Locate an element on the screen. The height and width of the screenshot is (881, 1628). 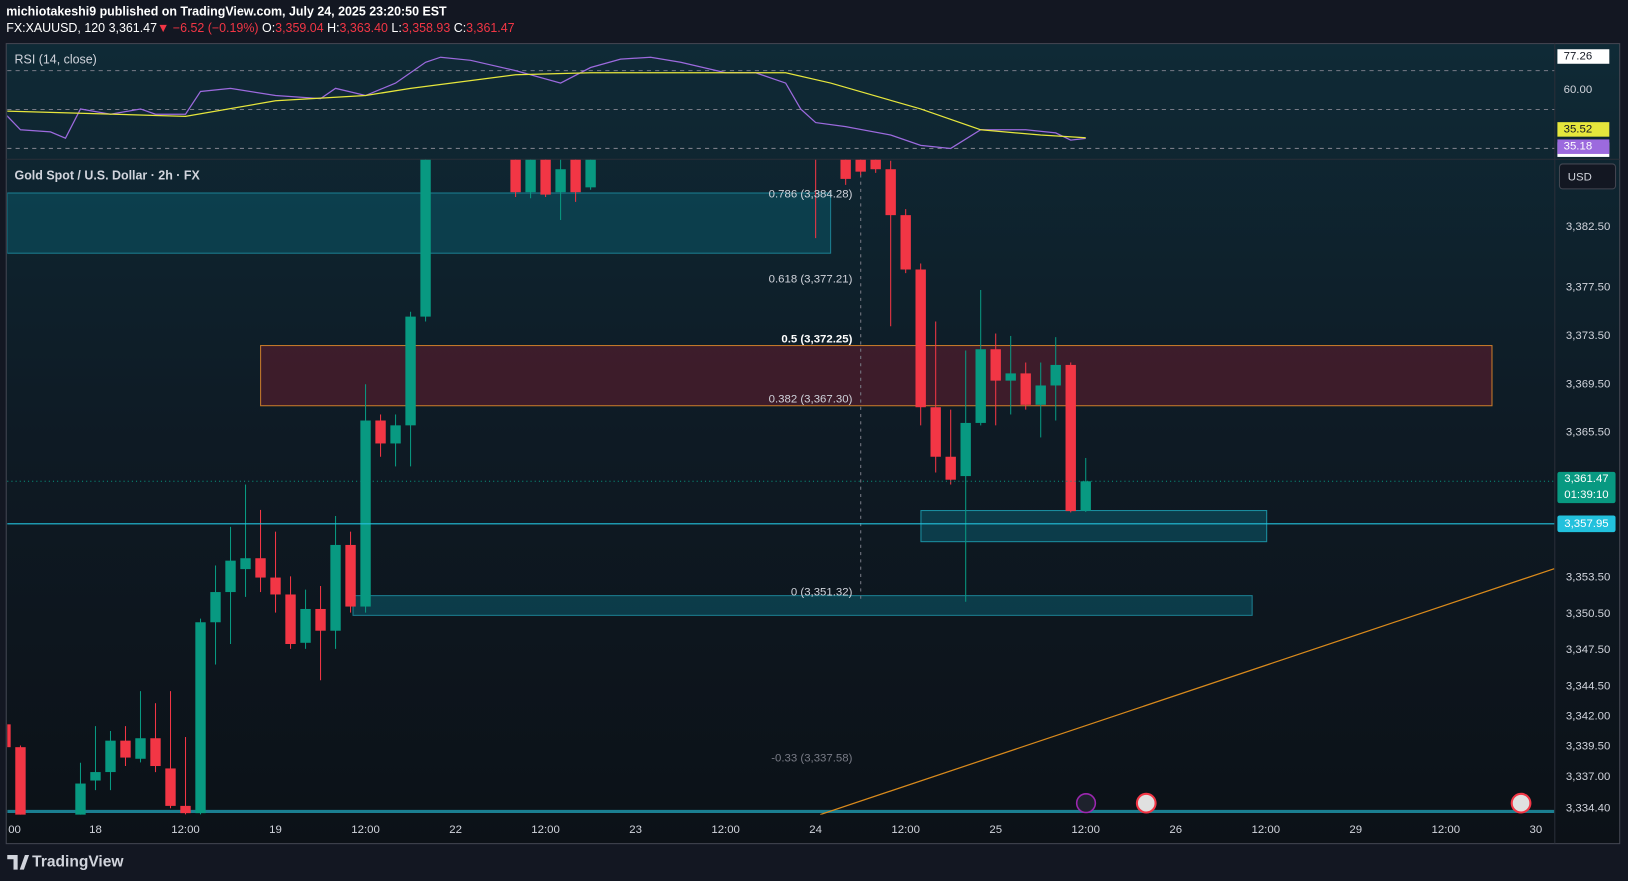
badge-box is located at coordinates (1586, 487).